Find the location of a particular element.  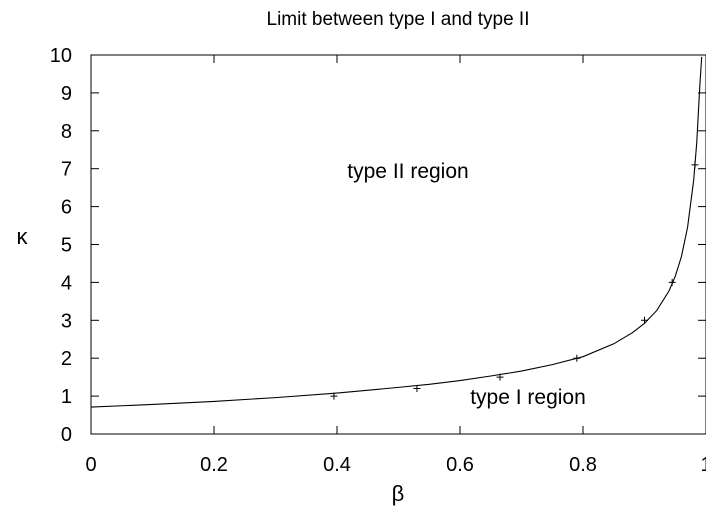

x-tick-label: 0.8 is located at coordinates (583, 465).